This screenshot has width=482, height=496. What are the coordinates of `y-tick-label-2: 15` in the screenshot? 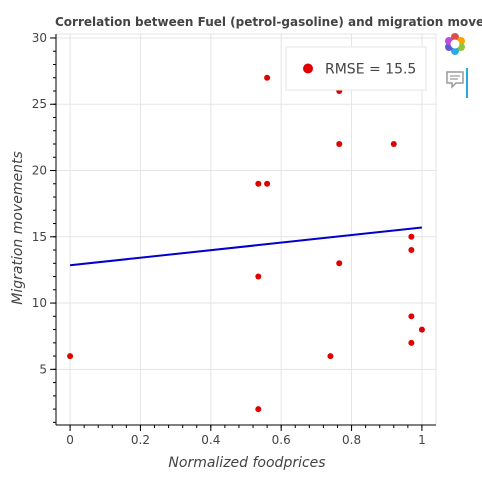 It's located at (39, 237).